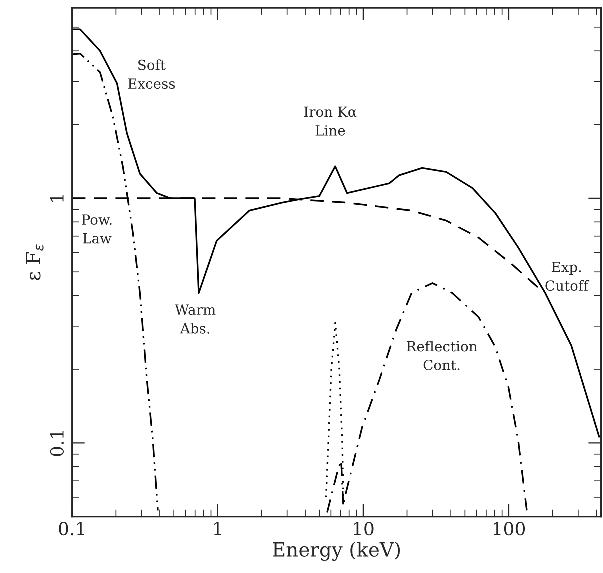 Image resolution: width=603 pixels, height=573 pixels. Describe the element at coordinates (568, 277) in the screenshot. I see `annotation: Exp. Cutoff` at that location.